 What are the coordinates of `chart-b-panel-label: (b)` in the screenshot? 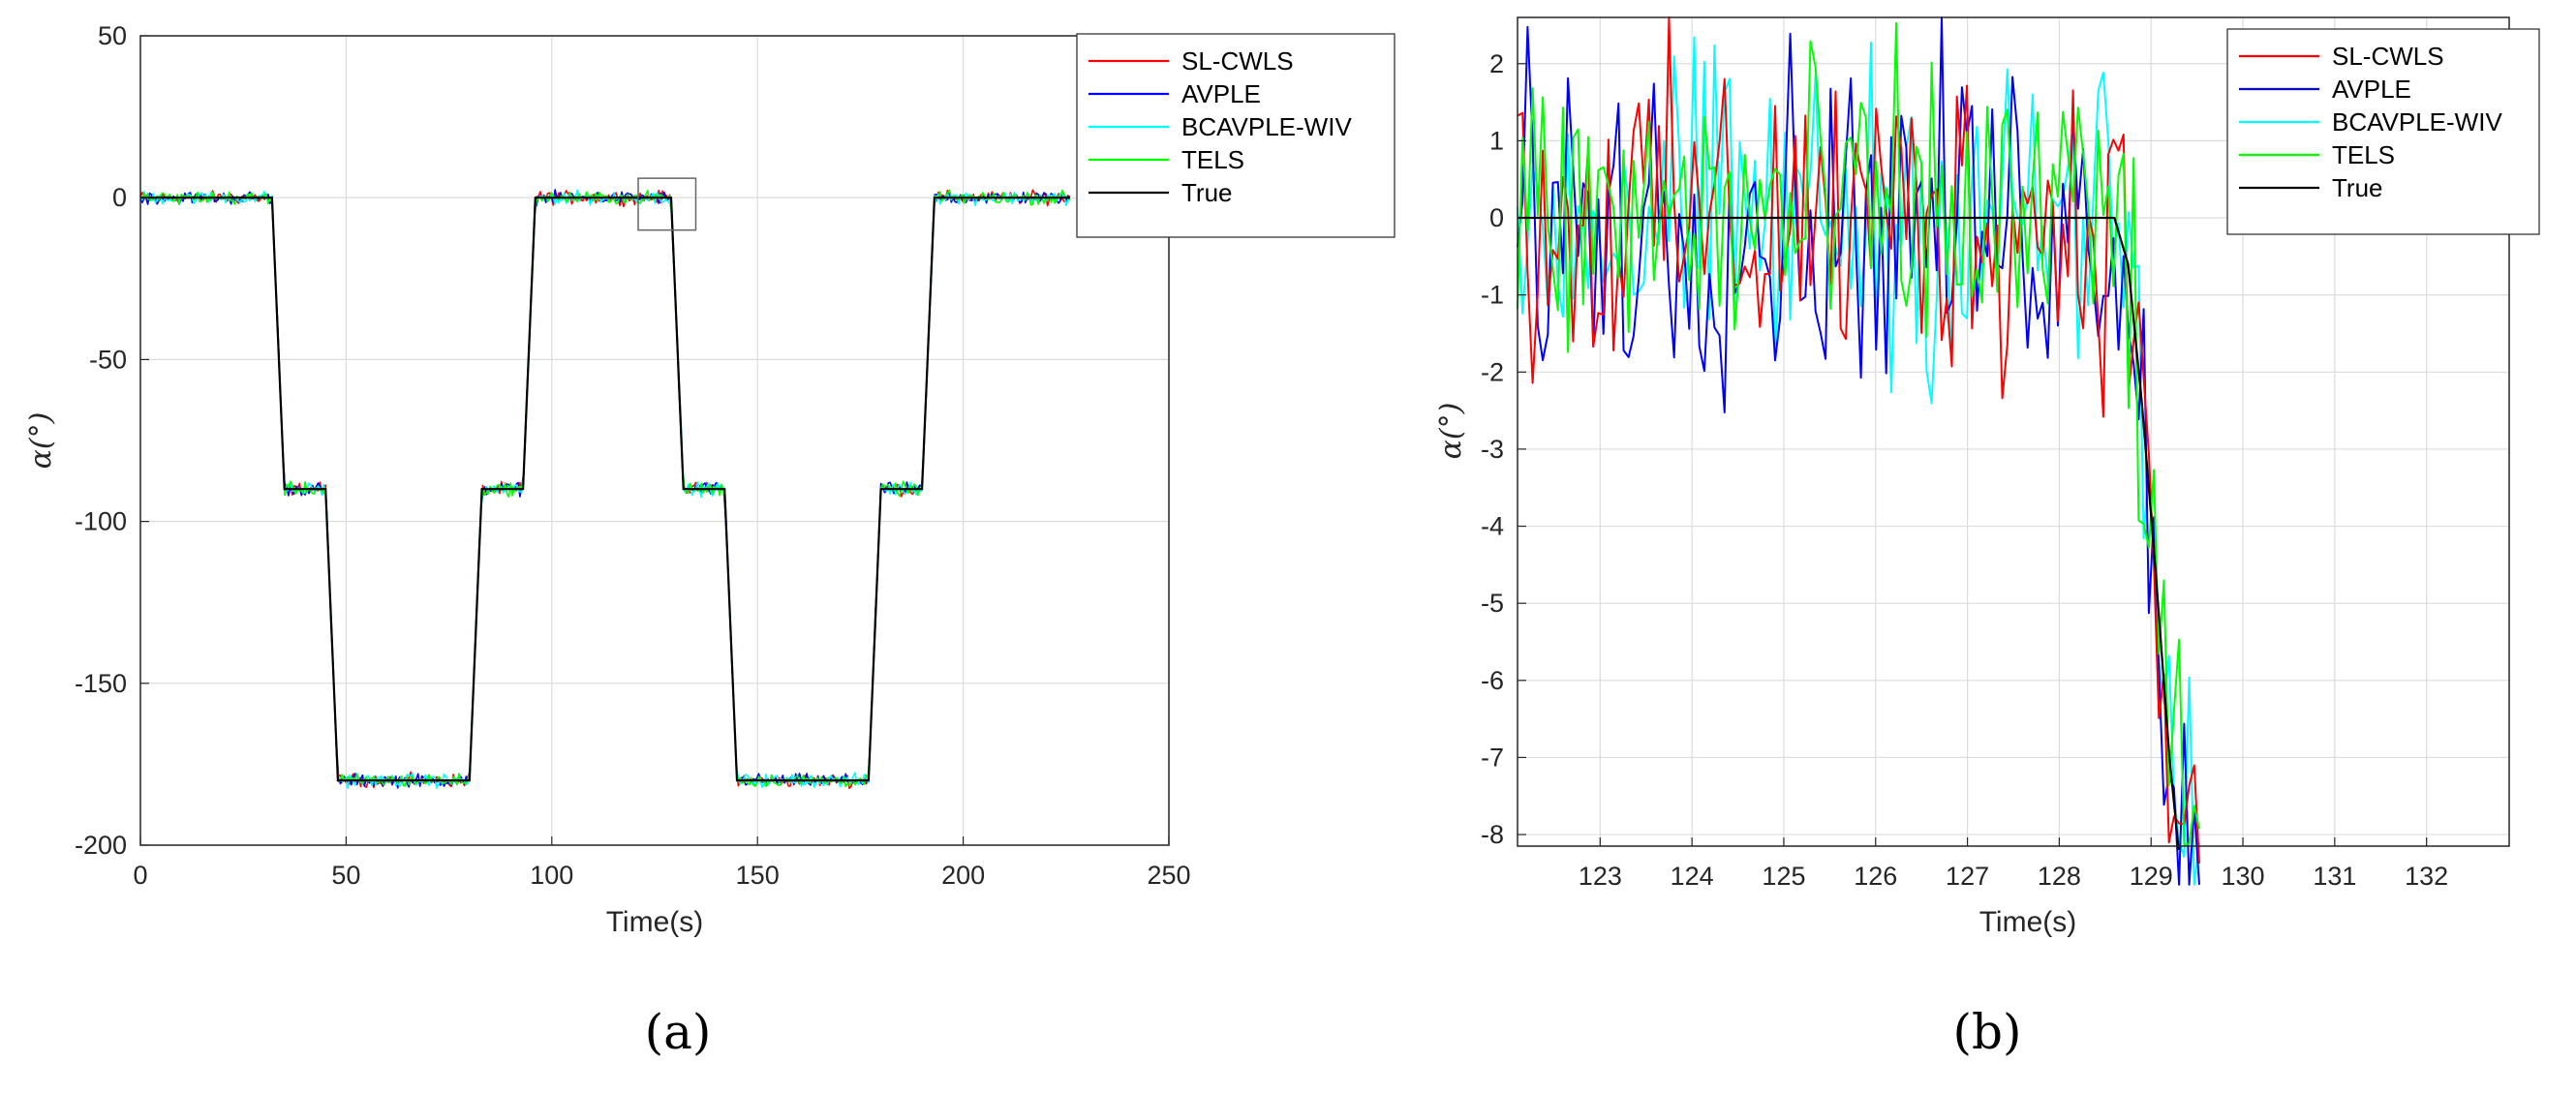 It's located at (1986, 1032).